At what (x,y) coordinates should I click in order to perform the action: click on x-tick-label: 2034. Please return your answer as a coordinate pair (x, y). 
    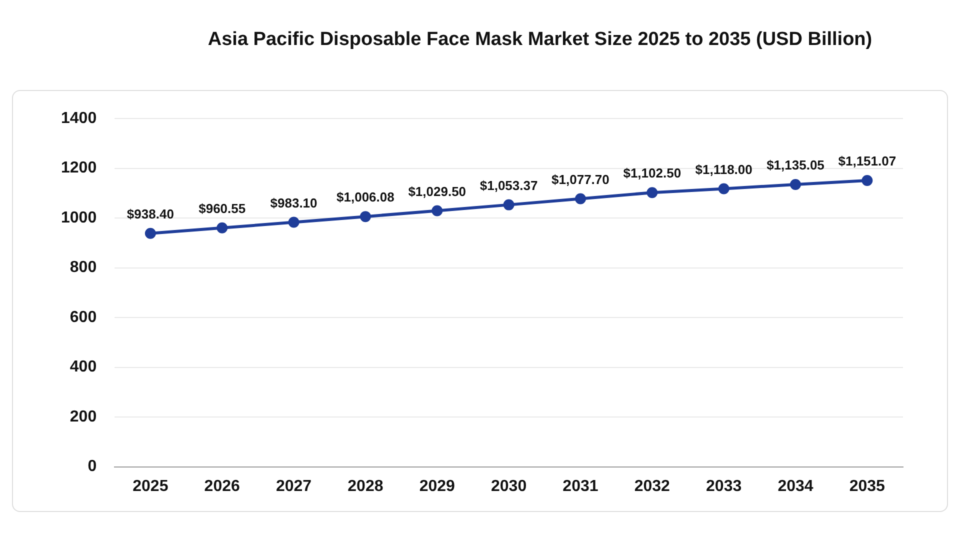
    Looking at the image, I should click on (796, 486).